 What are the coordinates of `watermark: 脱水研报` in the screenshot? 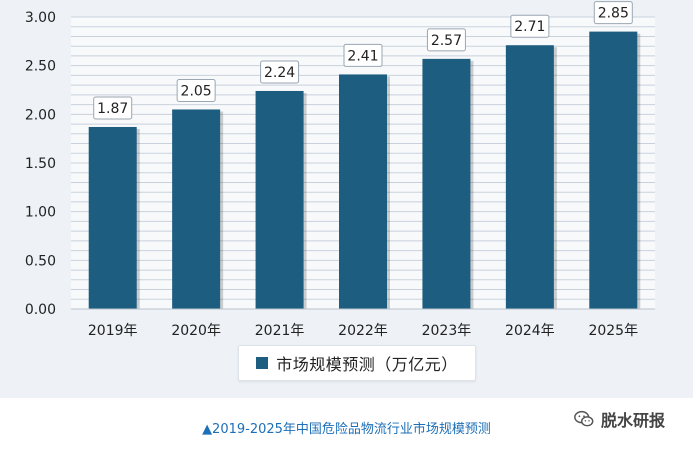 It's located at (619, 419).